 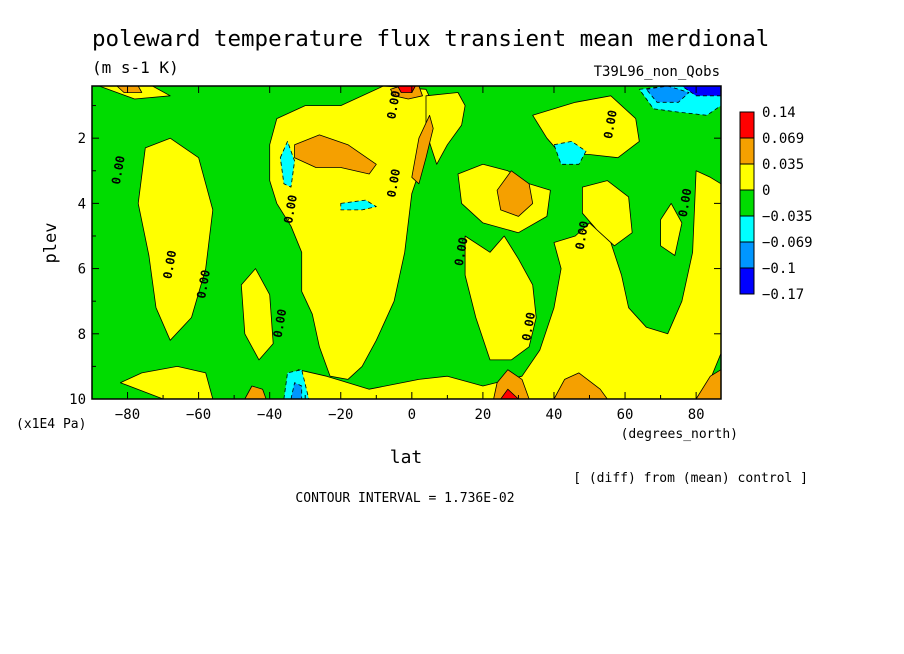 I want to click on y-tick-label: 10, so click(x=77, y=400).